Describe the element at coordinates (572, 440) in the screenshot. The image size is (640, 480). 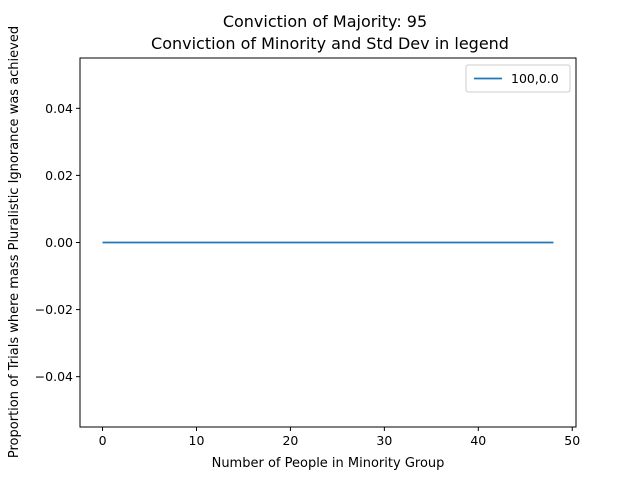
I see `x-tick-label: 50` at that location.